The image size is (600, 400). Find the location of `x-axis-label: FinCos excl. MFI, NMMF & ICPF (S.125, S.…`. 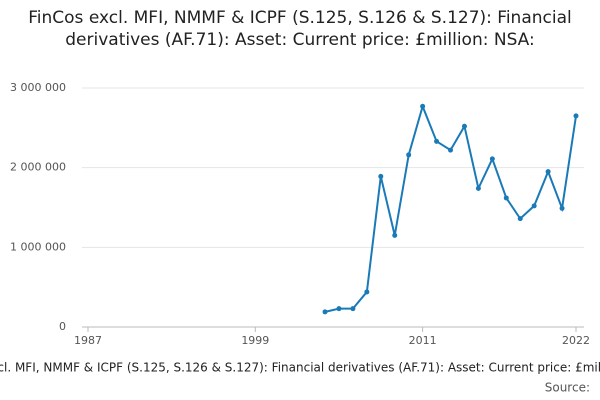

x-axis-label: FinCos excl. MFI, NMMF & ICPF (S.125, S.… is located at coordinates (300, 368).